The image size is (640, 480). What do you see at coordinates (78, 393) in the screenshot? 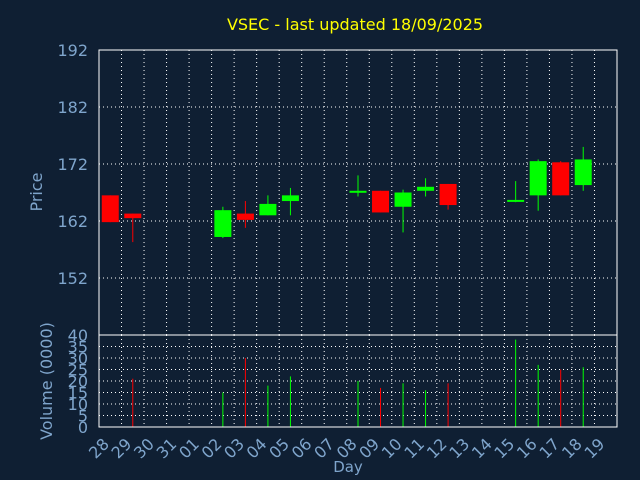
I see `volume-tick-label: 15` at bounding box center [78, 393].